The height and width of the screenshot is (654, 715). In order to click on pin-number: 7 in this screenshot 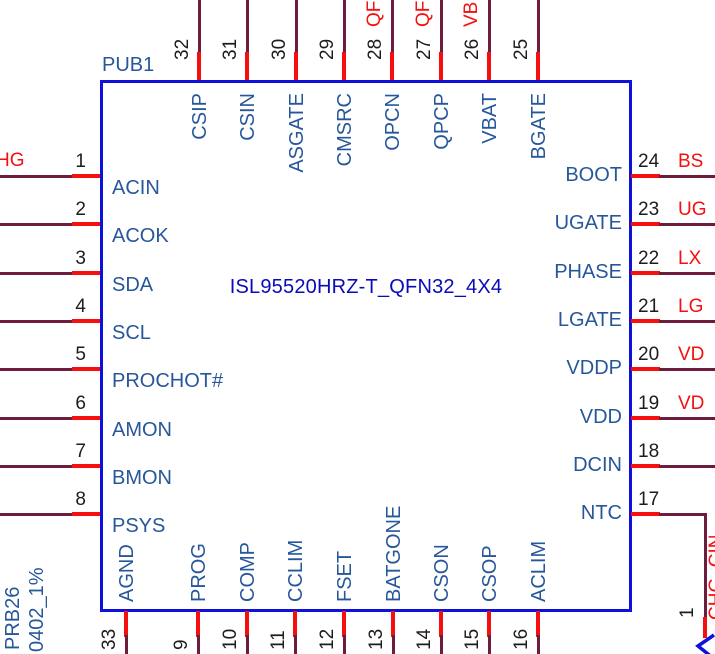, I will do `click(80, 451)`.